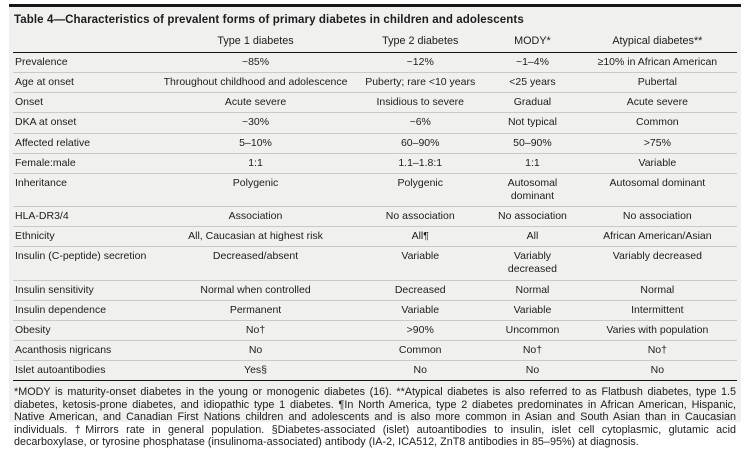  I want to click on cell: All¶, so click(420, 237).